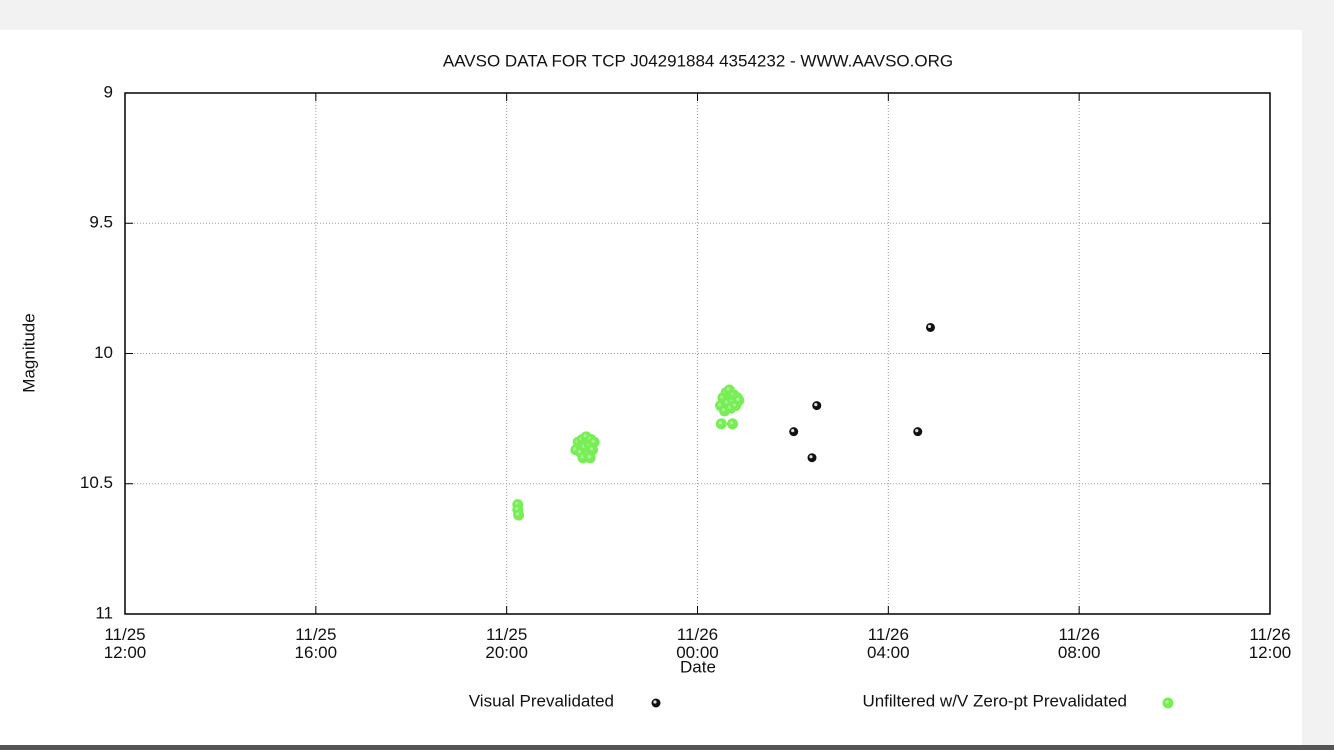 This screenshot has width=1334, height=750. I want to click on bottom-bar, so click(667, 747).